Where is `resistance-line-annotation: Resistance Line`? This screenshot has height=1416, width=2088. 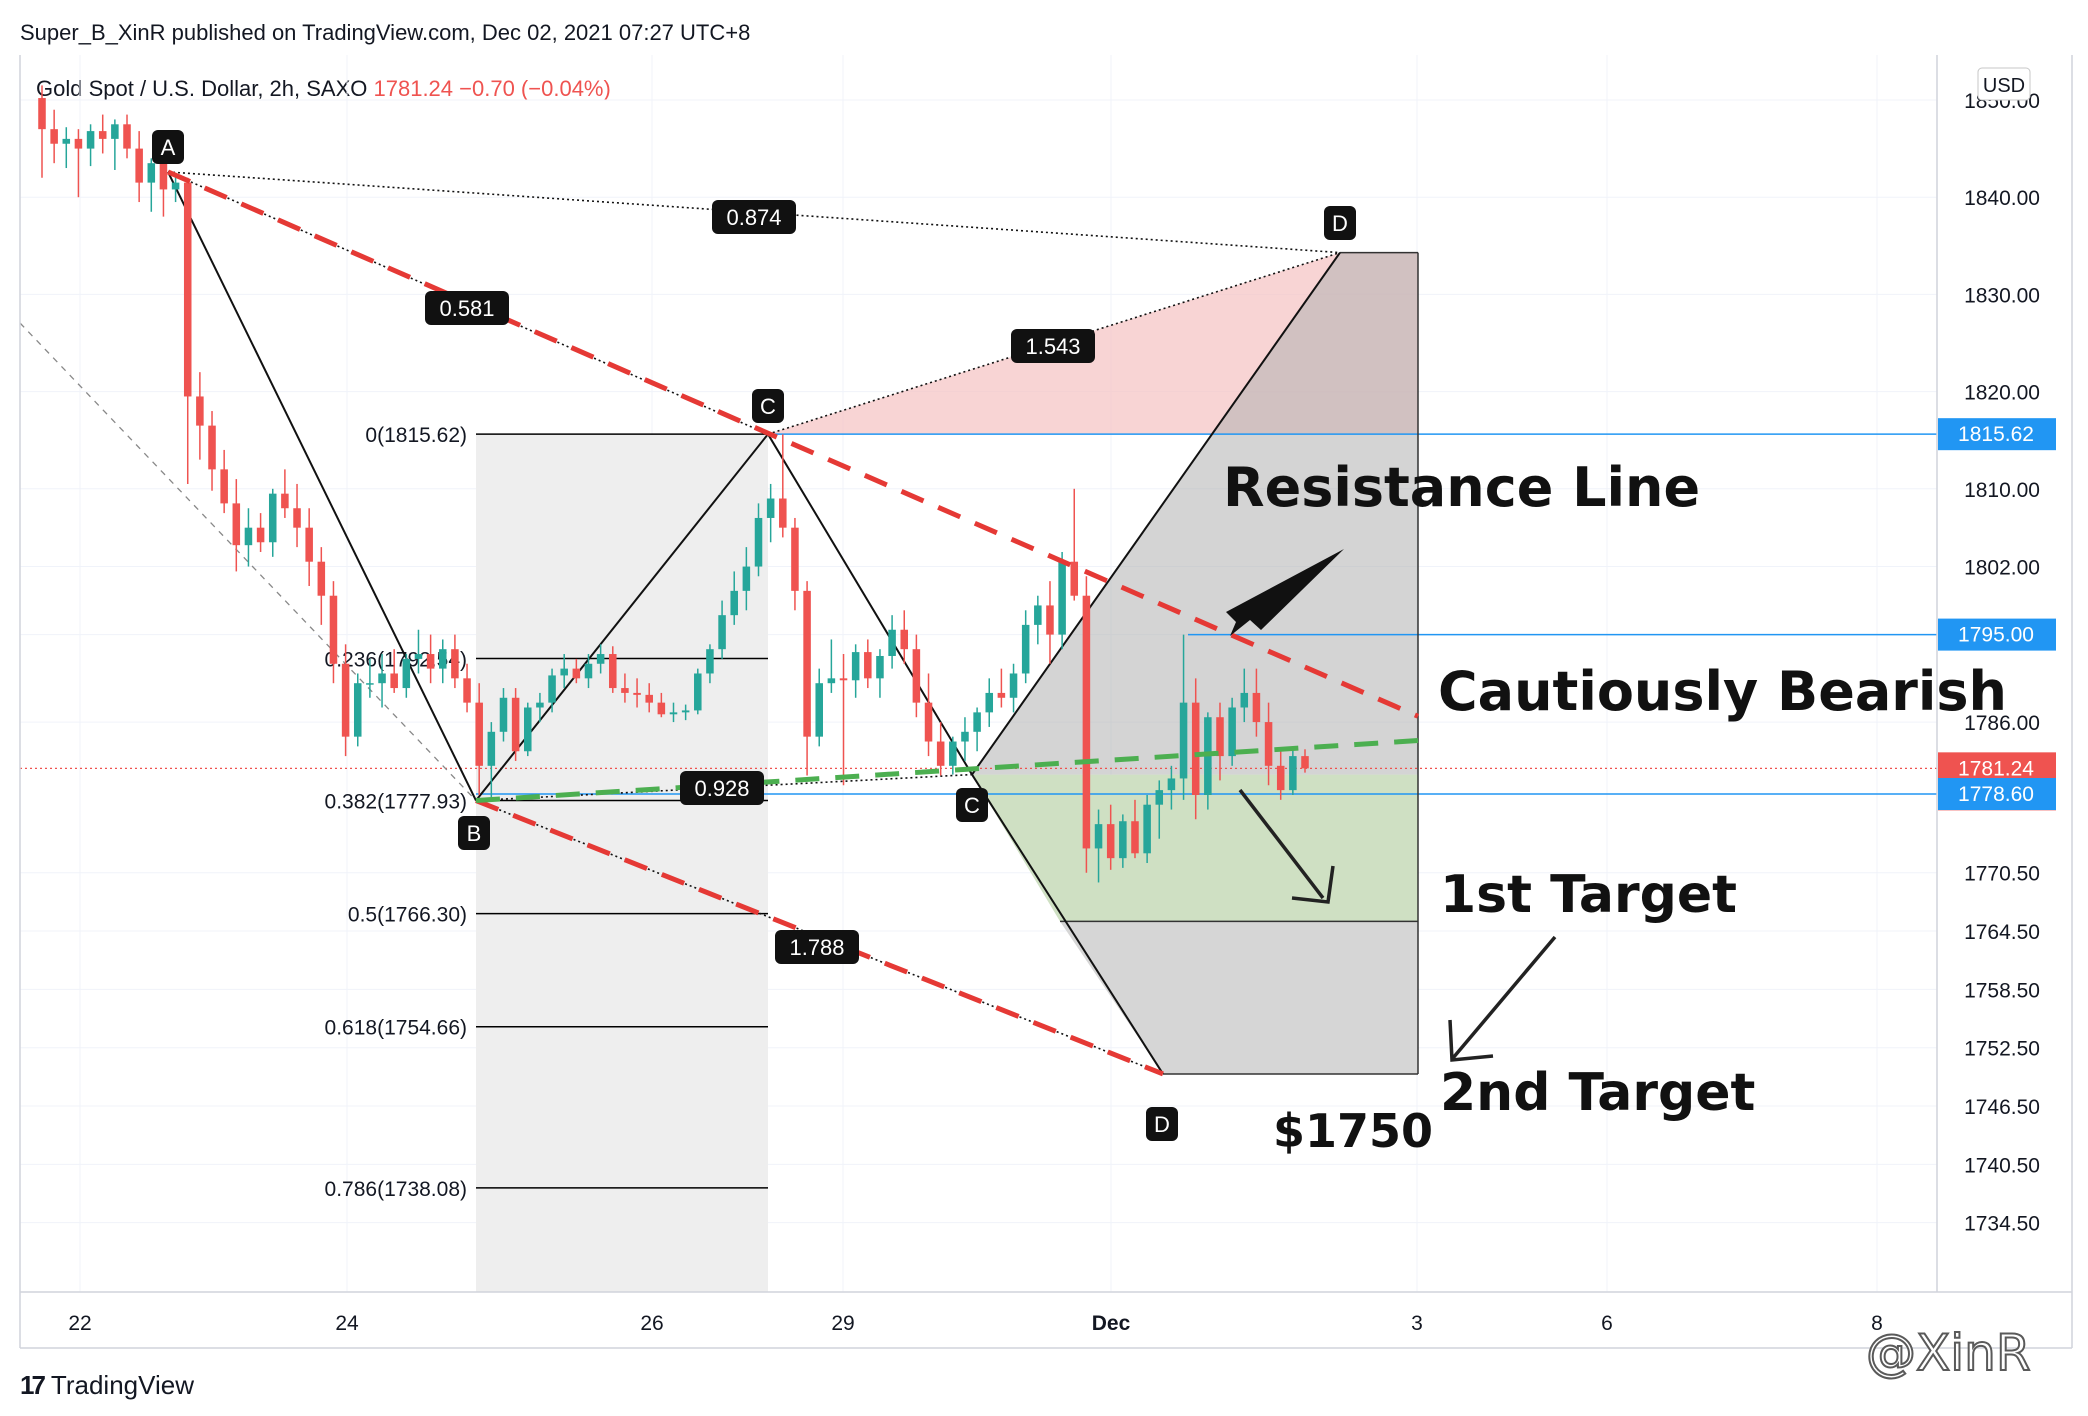
resistance-line-annotation: Resistance Line is located at coordinates (1461, 487).